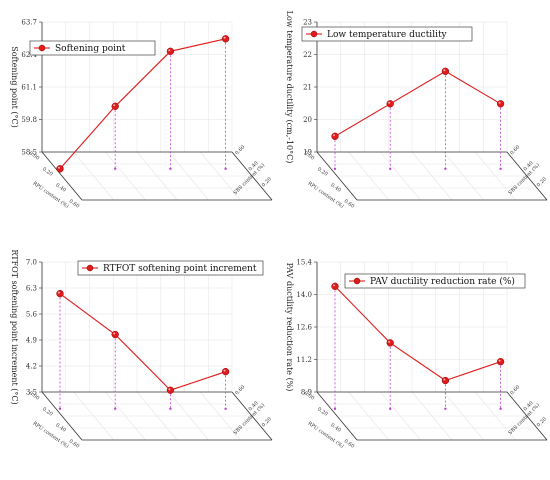 This screenshot has width=550, height=480. I want to click on y-tick-label: 14.0, so click(304, 295).